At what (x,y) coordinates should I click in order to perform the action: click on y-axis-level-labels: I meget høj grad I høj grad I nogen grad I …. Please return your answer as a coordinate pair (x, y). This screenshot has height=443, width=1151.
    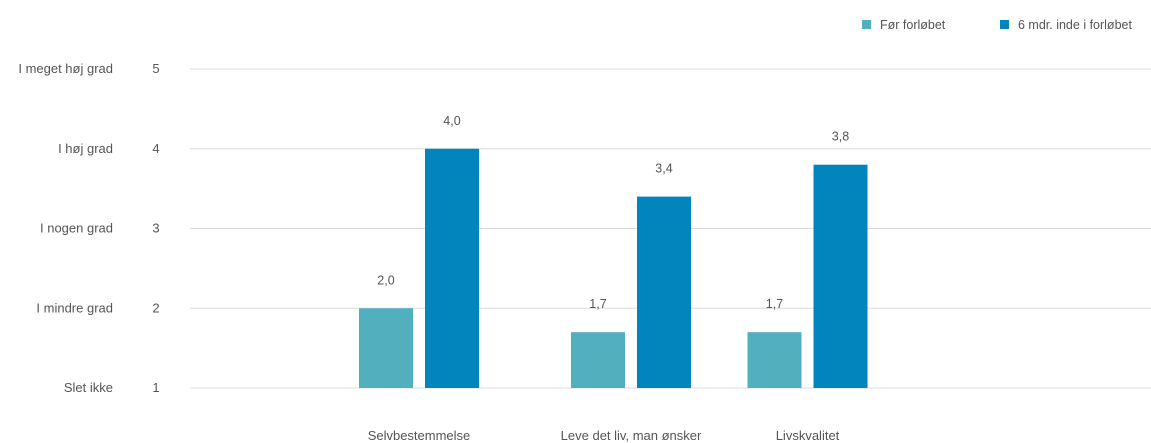
    Looking at the image, I should click on (65, 228).